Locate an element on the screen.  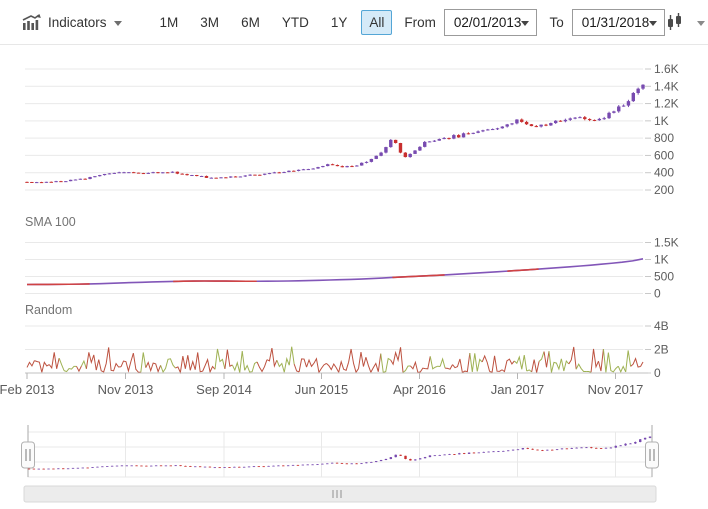
range-button-all: All is located at coordinates (377, 22).